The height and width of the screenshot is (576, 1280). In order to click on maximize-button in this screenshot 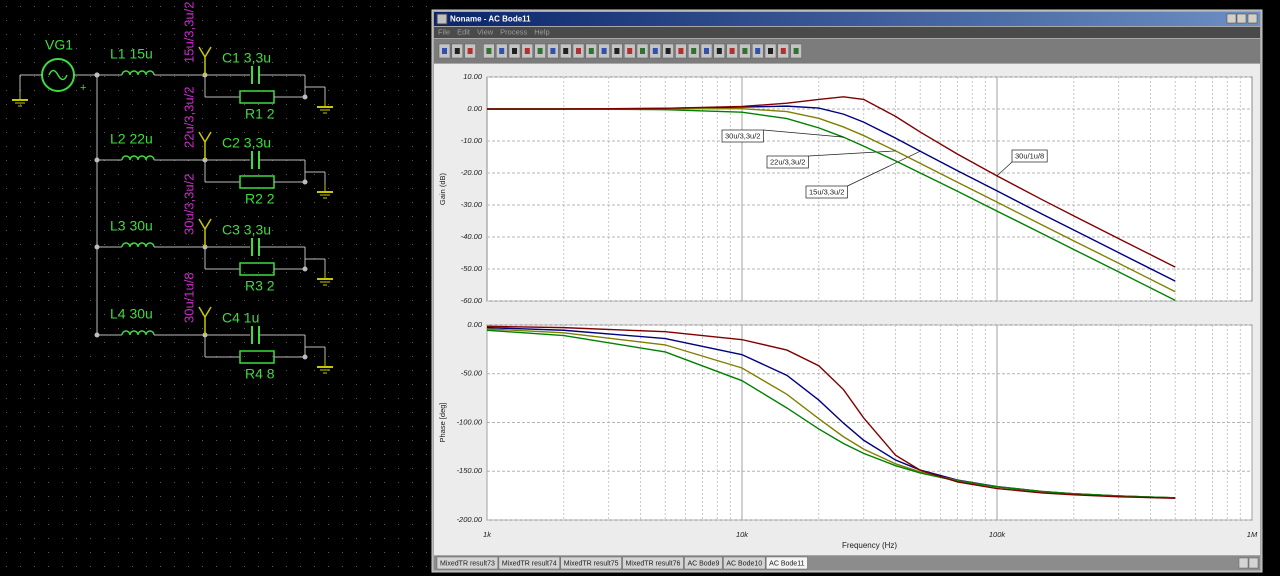, I will do `click(1241, 18)`.